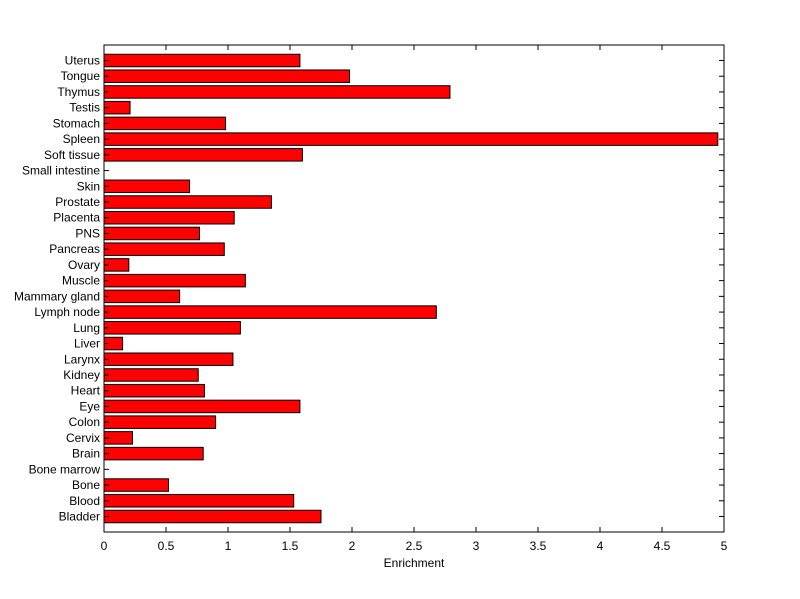  I want to click on category-label: Lymph node, so click(67, 312).